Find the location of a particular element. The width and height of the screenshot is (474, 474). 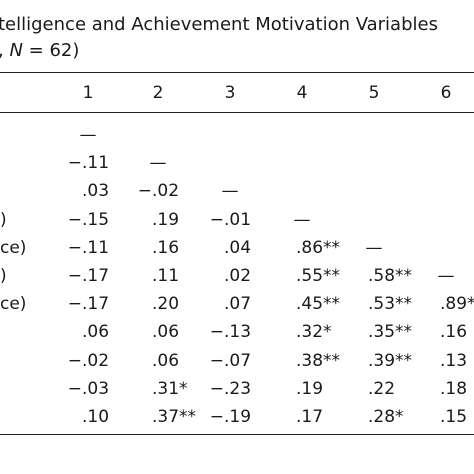

table-cell: .02 is located at coordinates (238, 276).